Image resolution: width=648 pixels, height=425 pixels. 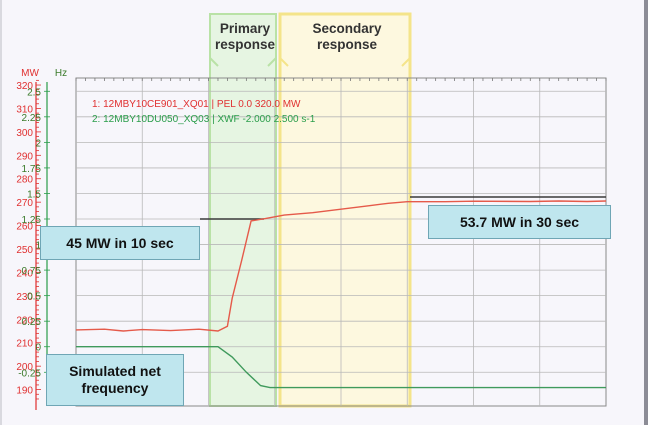 What do you see at coordinates (34, 194) in the screenshot?
I see `hz-tick-label: 1.5` at bounding box center [34, 194].